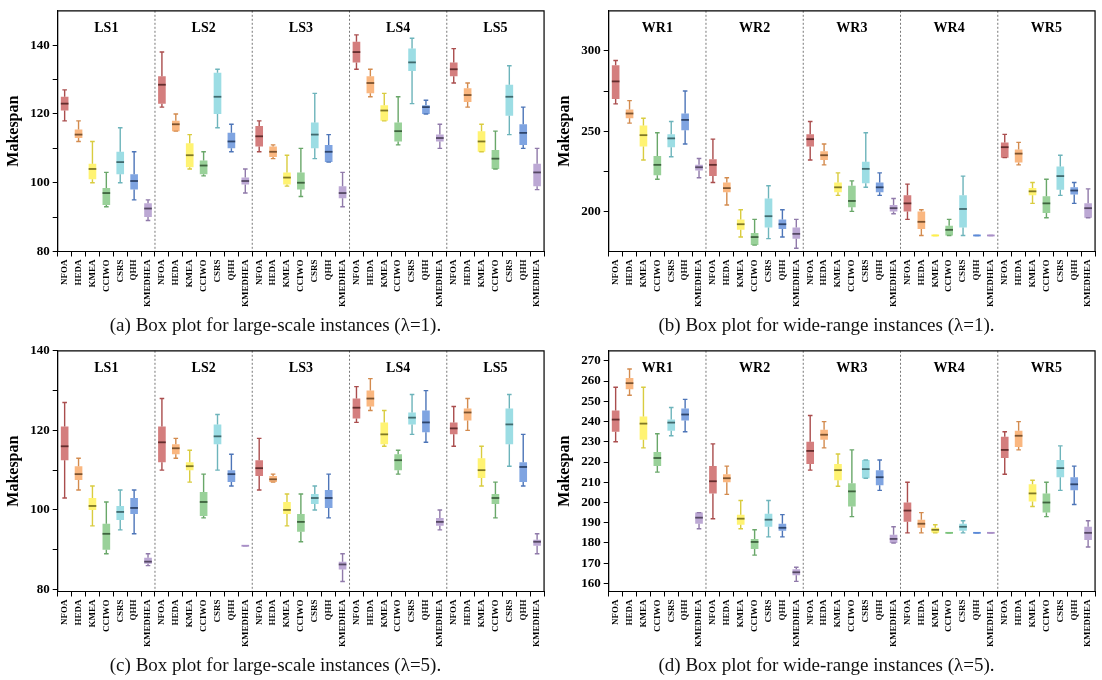  I want to click on y-tick-label: 200, so click(591, 210).